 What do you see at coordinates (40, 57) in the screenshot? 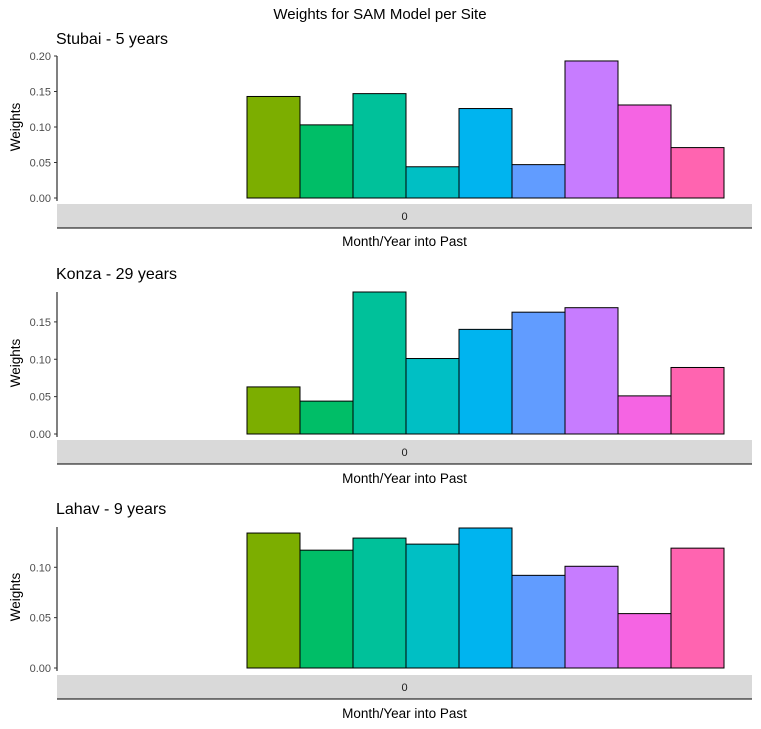
I see `y-tick-label: 0.20` at bounding box center [40, 57].